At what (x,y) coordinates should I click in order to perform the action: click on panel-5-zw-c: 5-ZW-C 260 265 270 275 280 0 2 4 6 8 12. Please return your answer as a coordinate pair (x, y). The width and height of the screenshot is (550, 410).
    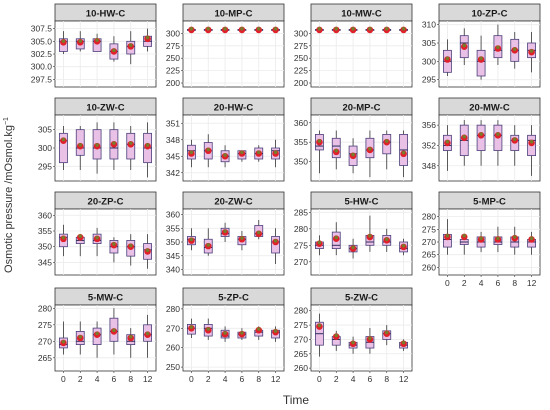
    Looking at the image, I should click on (353, 335).